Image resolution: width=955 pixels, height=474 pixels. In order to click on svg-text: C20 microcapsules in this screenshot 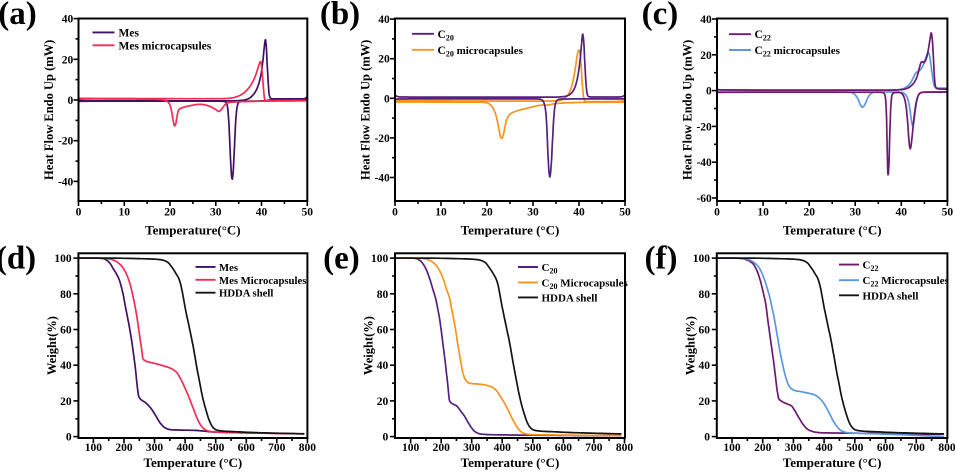, I will do `click(481, 52)`.